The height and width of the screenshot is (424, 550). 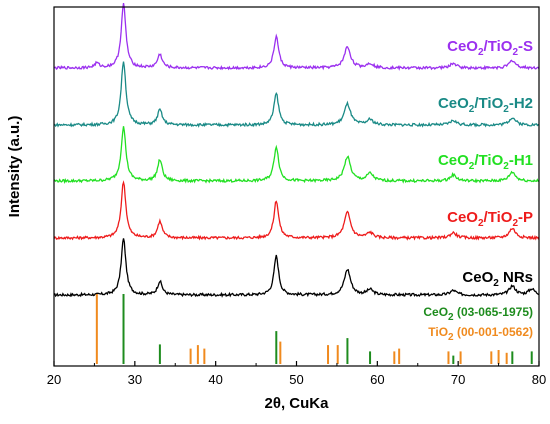 I want to click on x-tick-label: 50, so click(x=296, y=379).